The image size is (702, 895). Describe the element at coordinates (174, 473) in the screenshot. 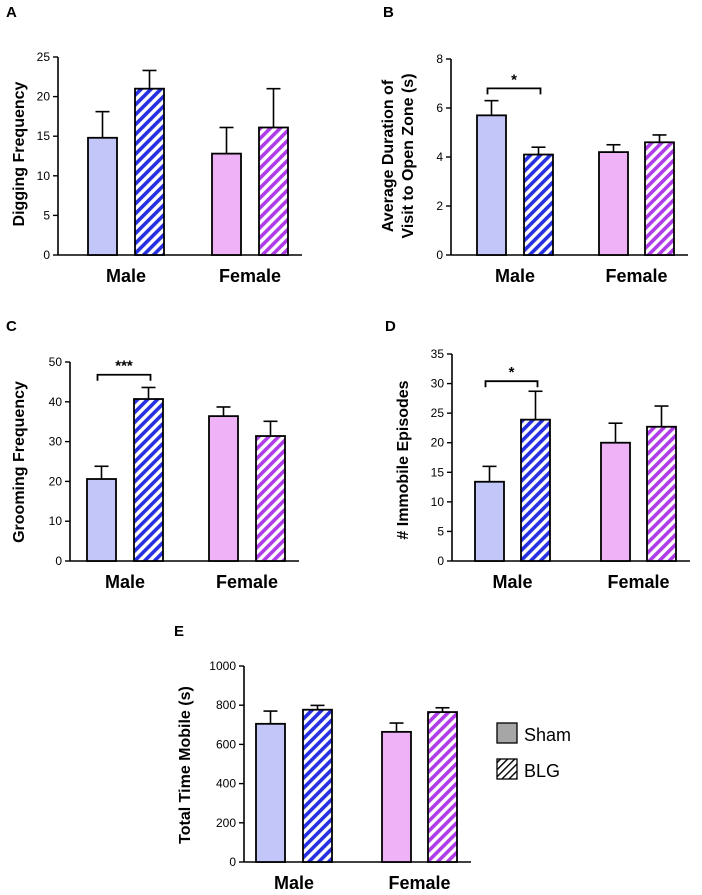

I see `chart-grooming-frequency: 0 10 20 30 40 50 Male Female ***` at that location.